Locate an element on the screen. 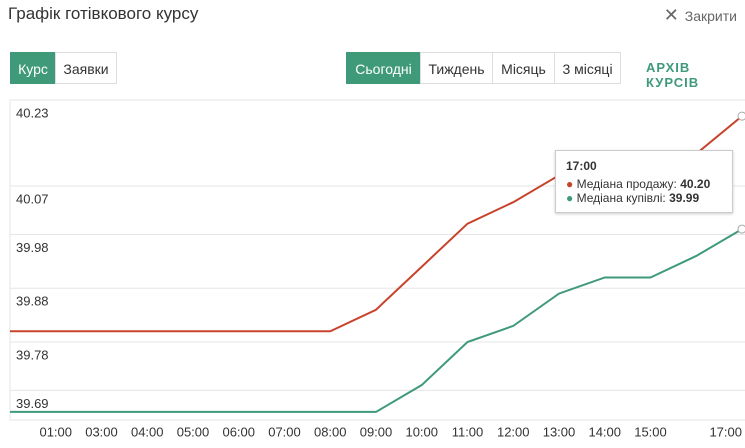 This screenshot has height=448, width=745. period-tab: Місяць is located at coordinates (523, 68).